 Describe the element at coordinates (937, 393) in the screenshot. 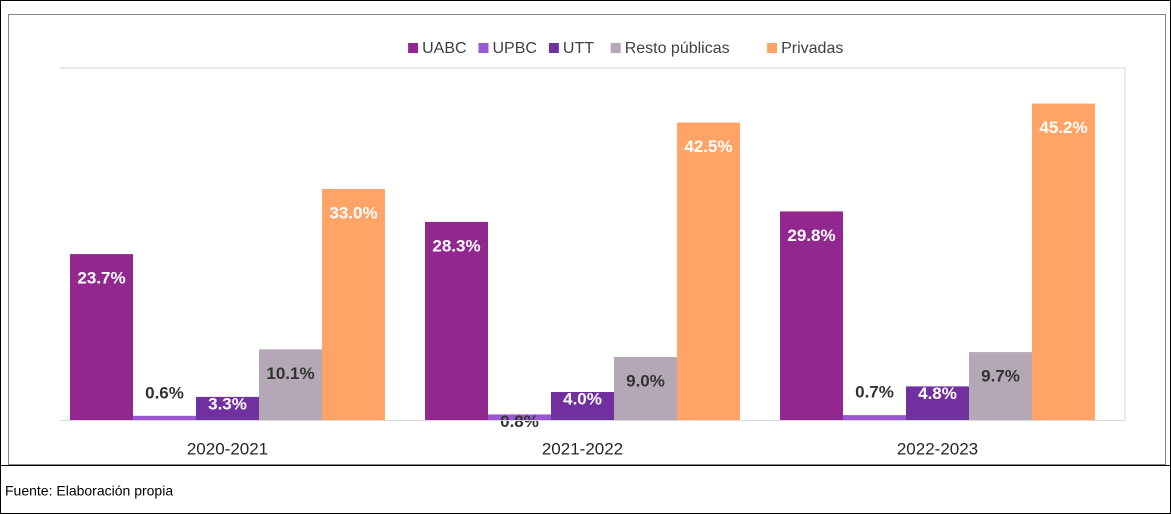

I see `data-label: 4.8%` at that location.